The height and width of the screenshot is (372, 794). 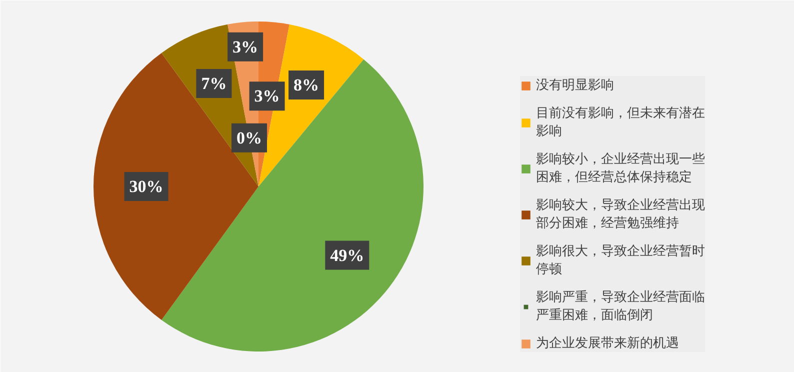 What do you see at coordinates (620, 122) in the screenshot?
I see `legend-label: 目前没有影响，但未来有潜在影响` at bounding box center [620, 122].